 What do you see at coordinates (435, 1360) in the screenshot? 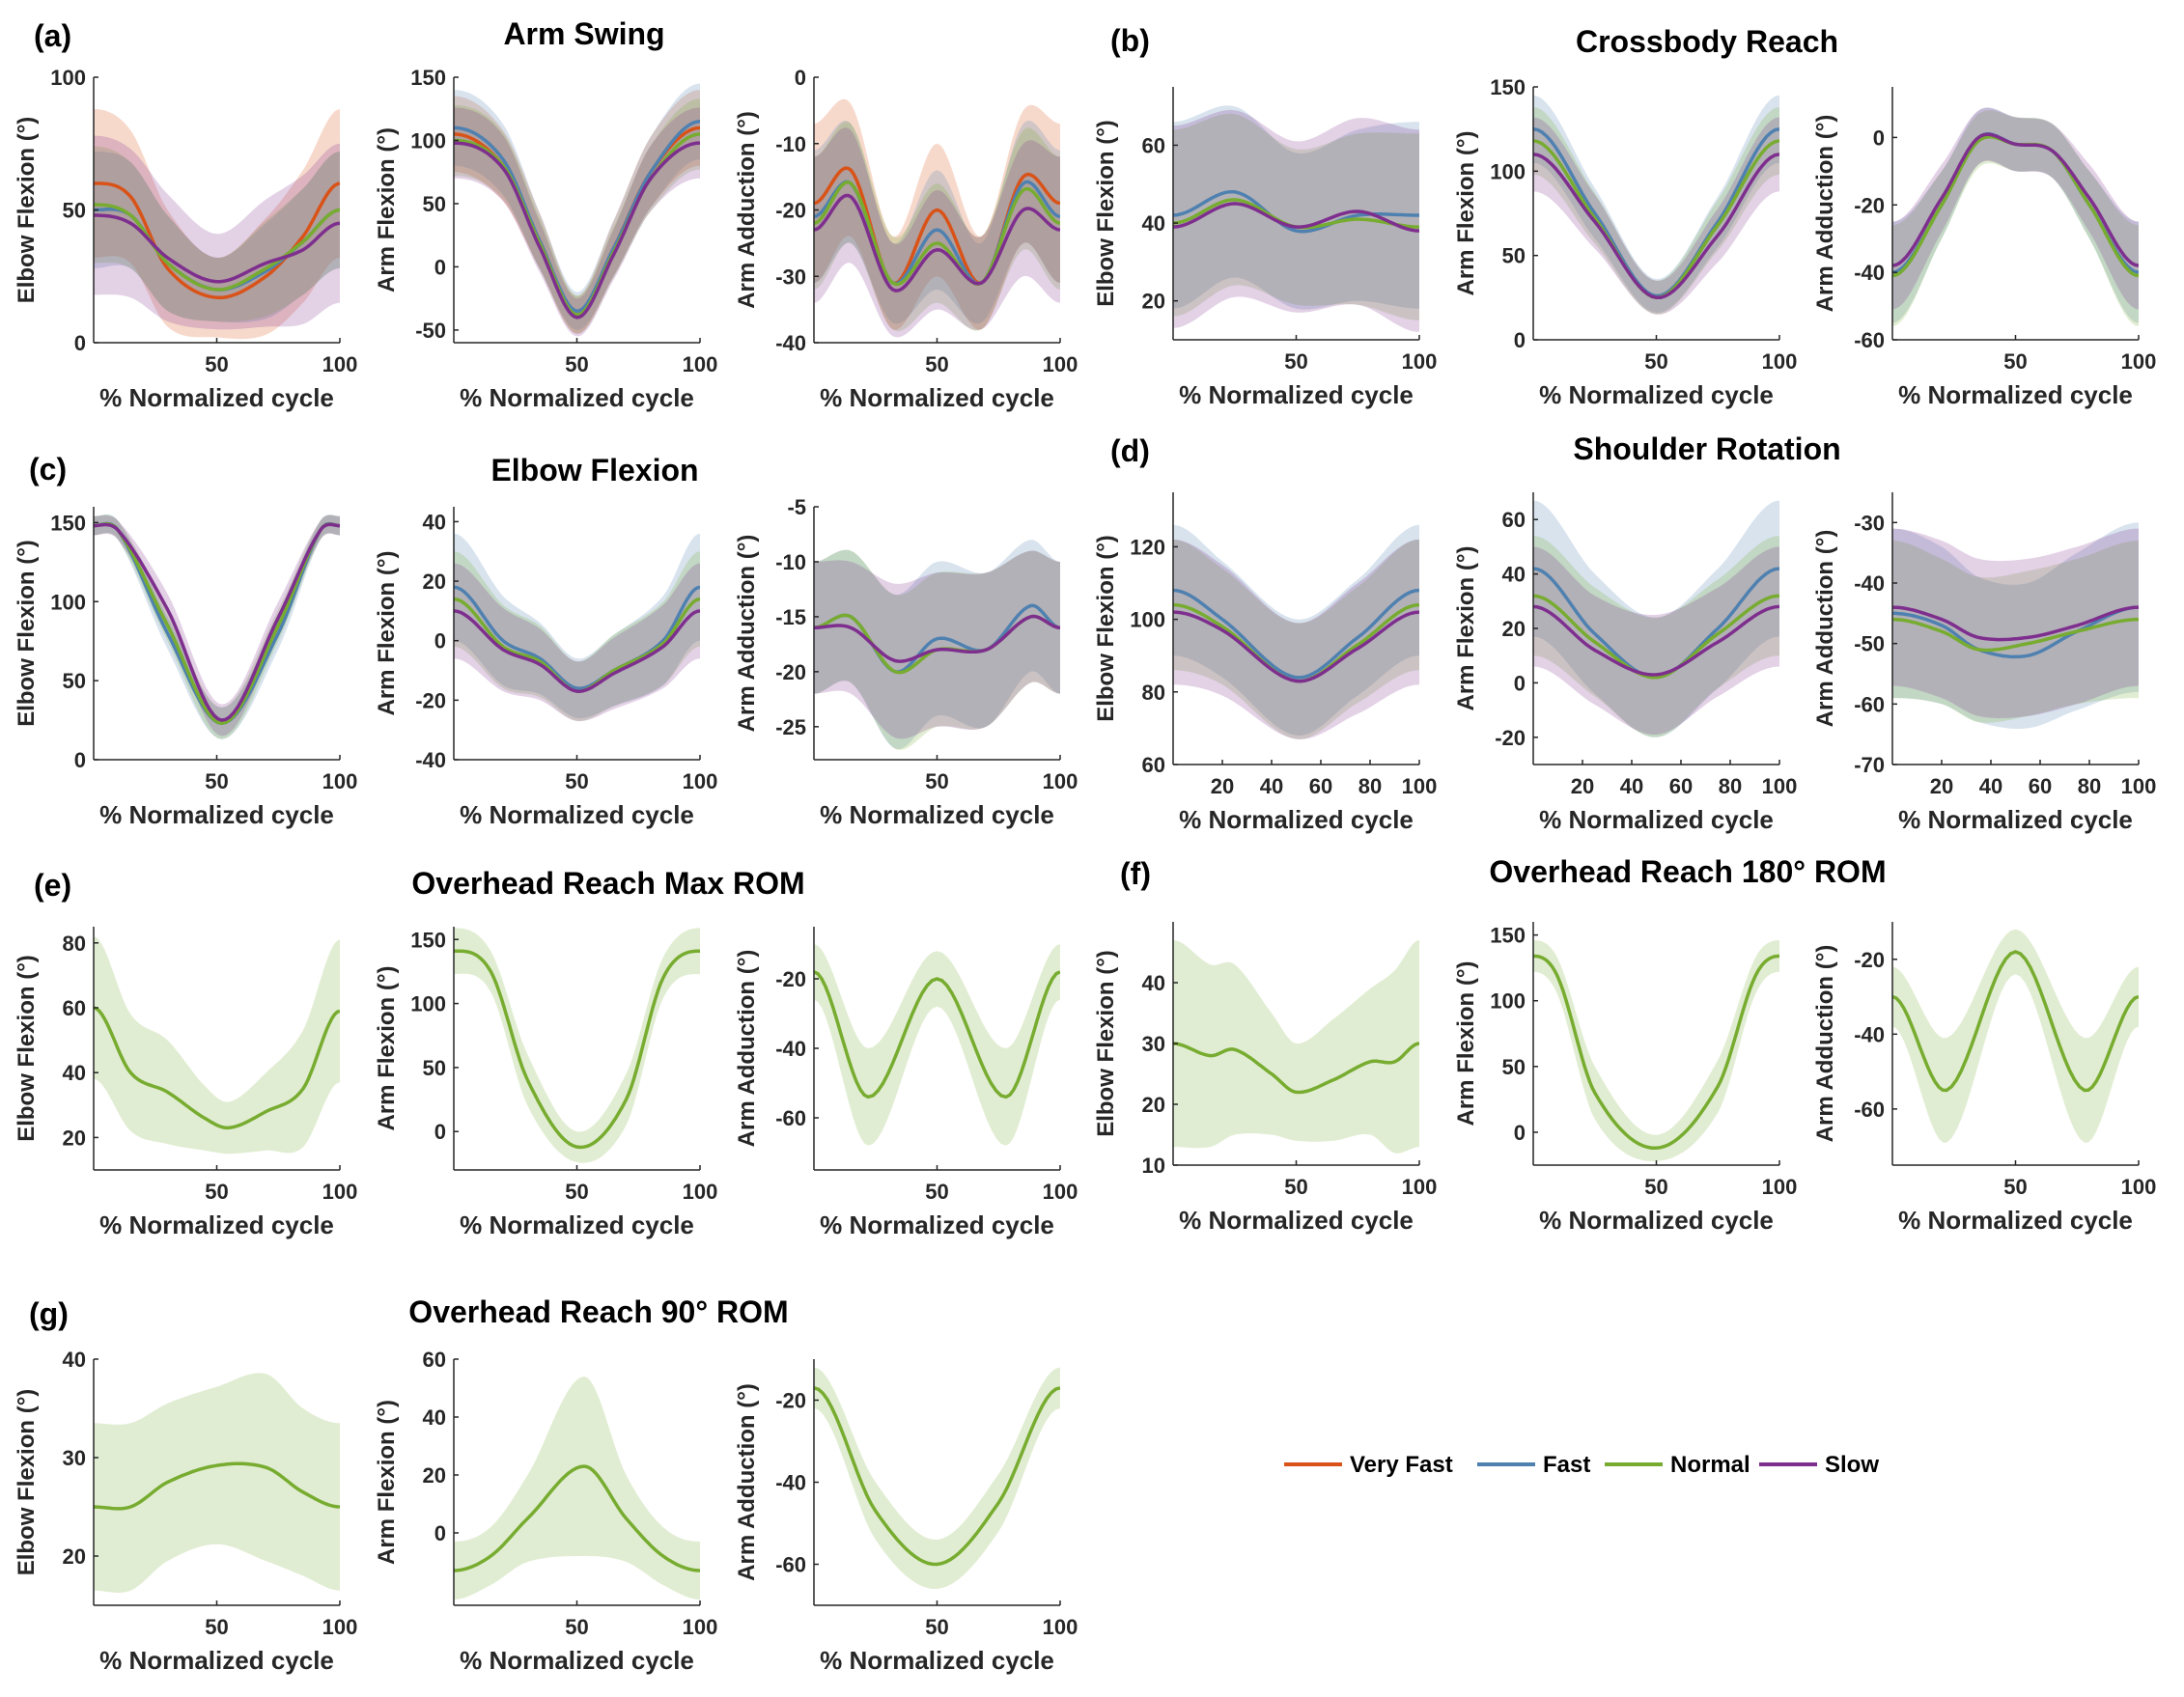
I see `y-tick-label: 60` at bounding box center [435, 1360].